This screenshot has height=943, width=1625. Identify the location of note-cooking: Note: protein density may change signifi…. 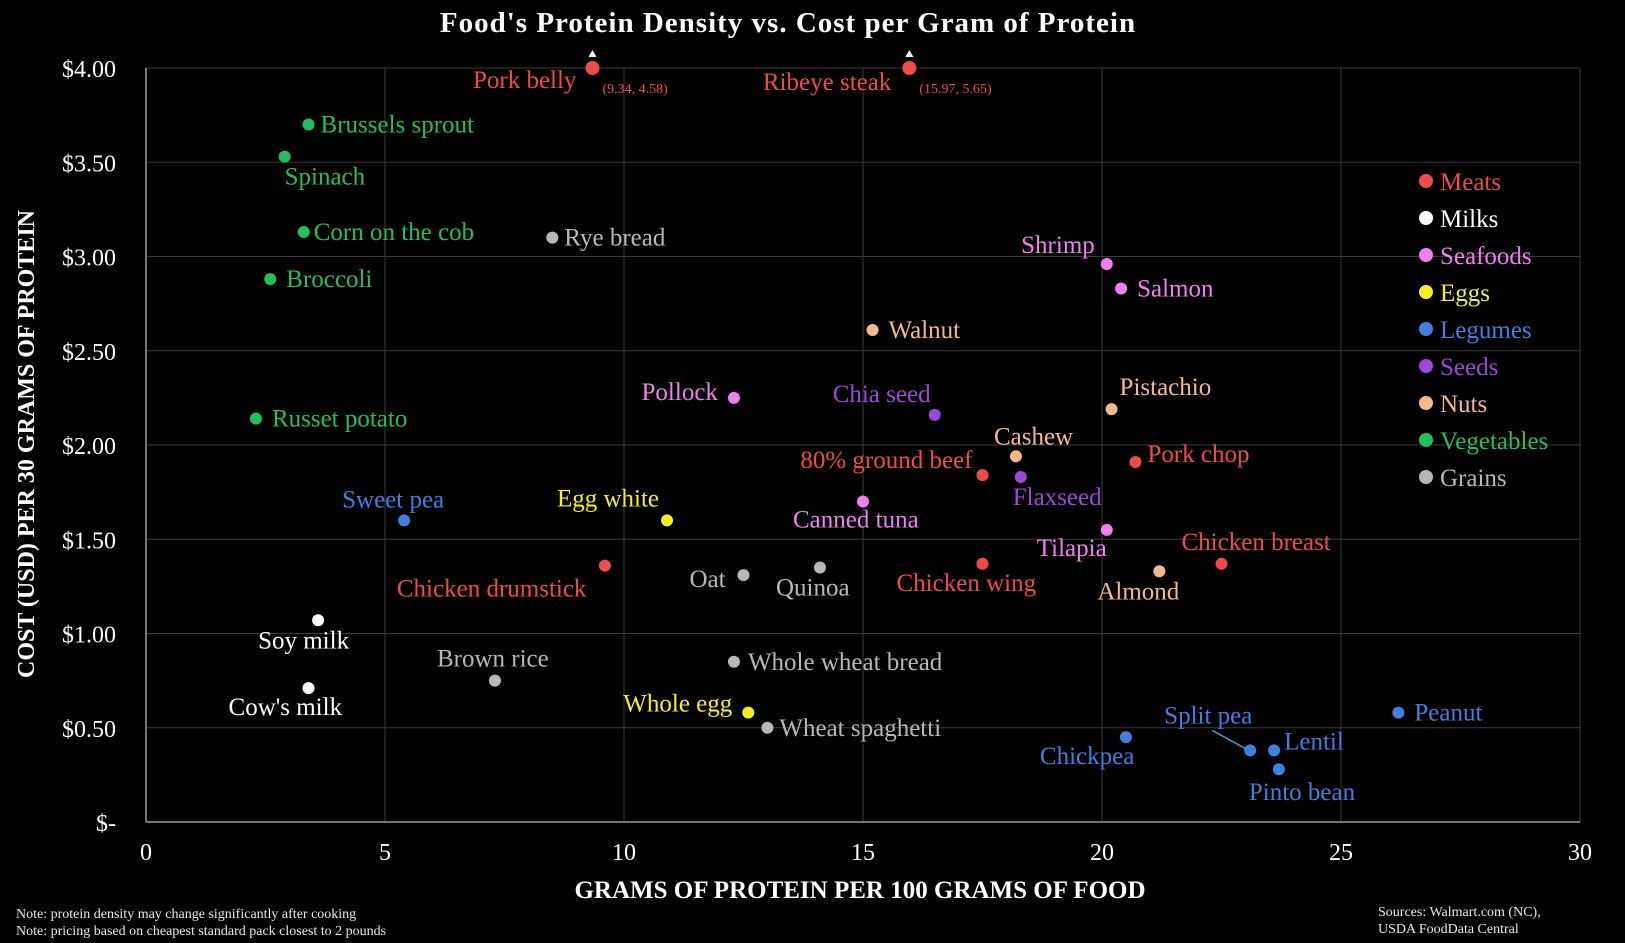
(186, 914).